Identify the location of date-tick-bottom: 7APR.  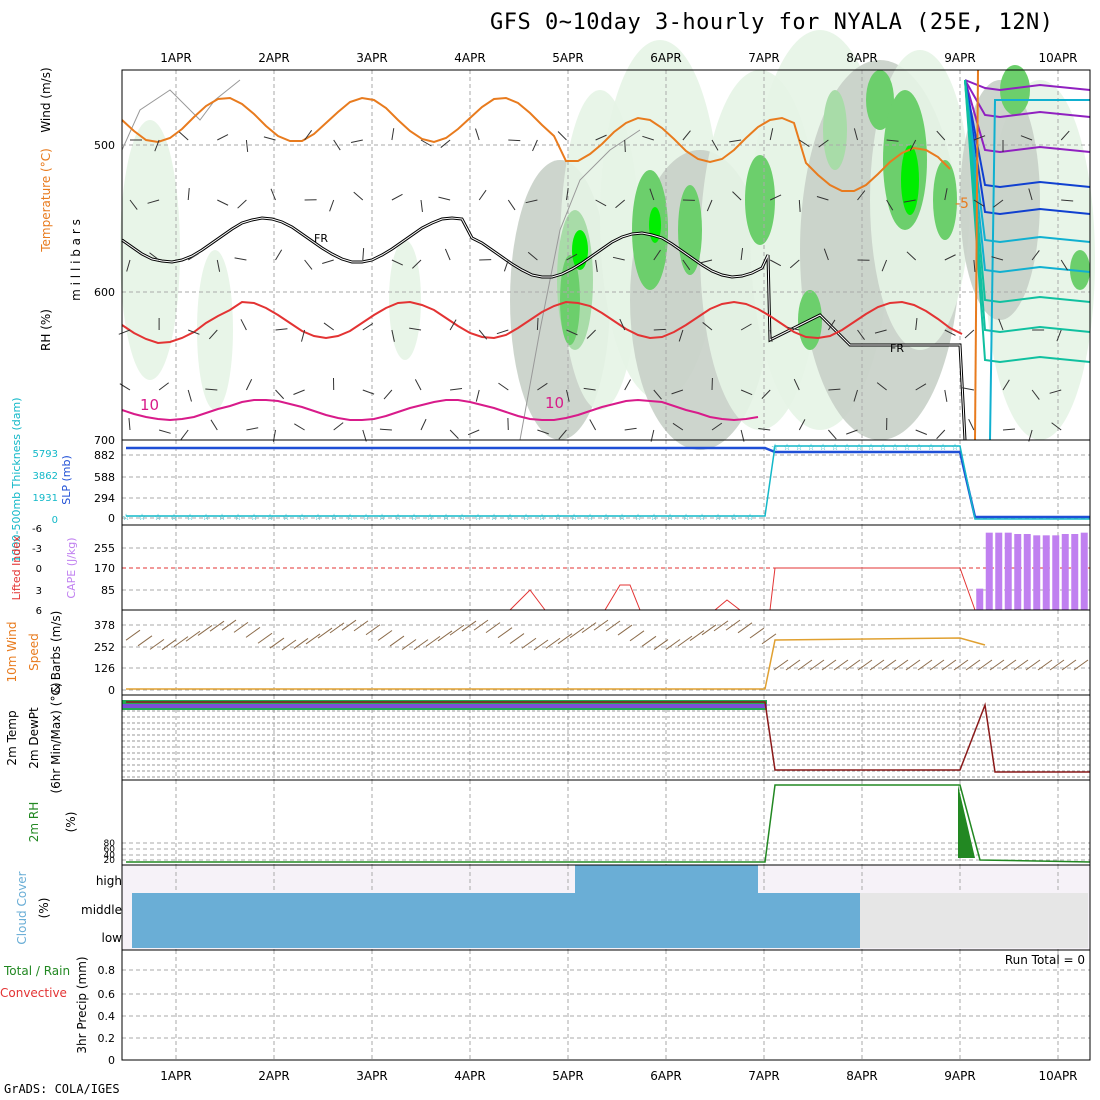
(763, 1076).